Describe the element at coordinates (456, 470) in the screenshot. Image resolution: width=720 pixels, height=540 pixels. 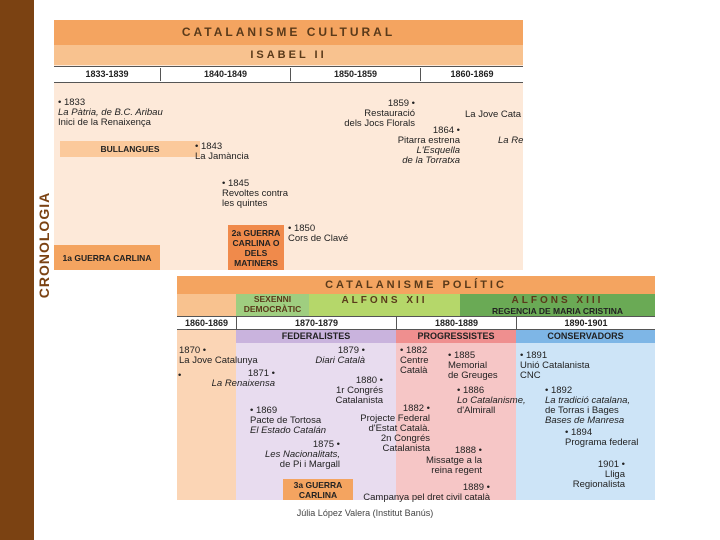
I see `event-line: reina regent` at that location.